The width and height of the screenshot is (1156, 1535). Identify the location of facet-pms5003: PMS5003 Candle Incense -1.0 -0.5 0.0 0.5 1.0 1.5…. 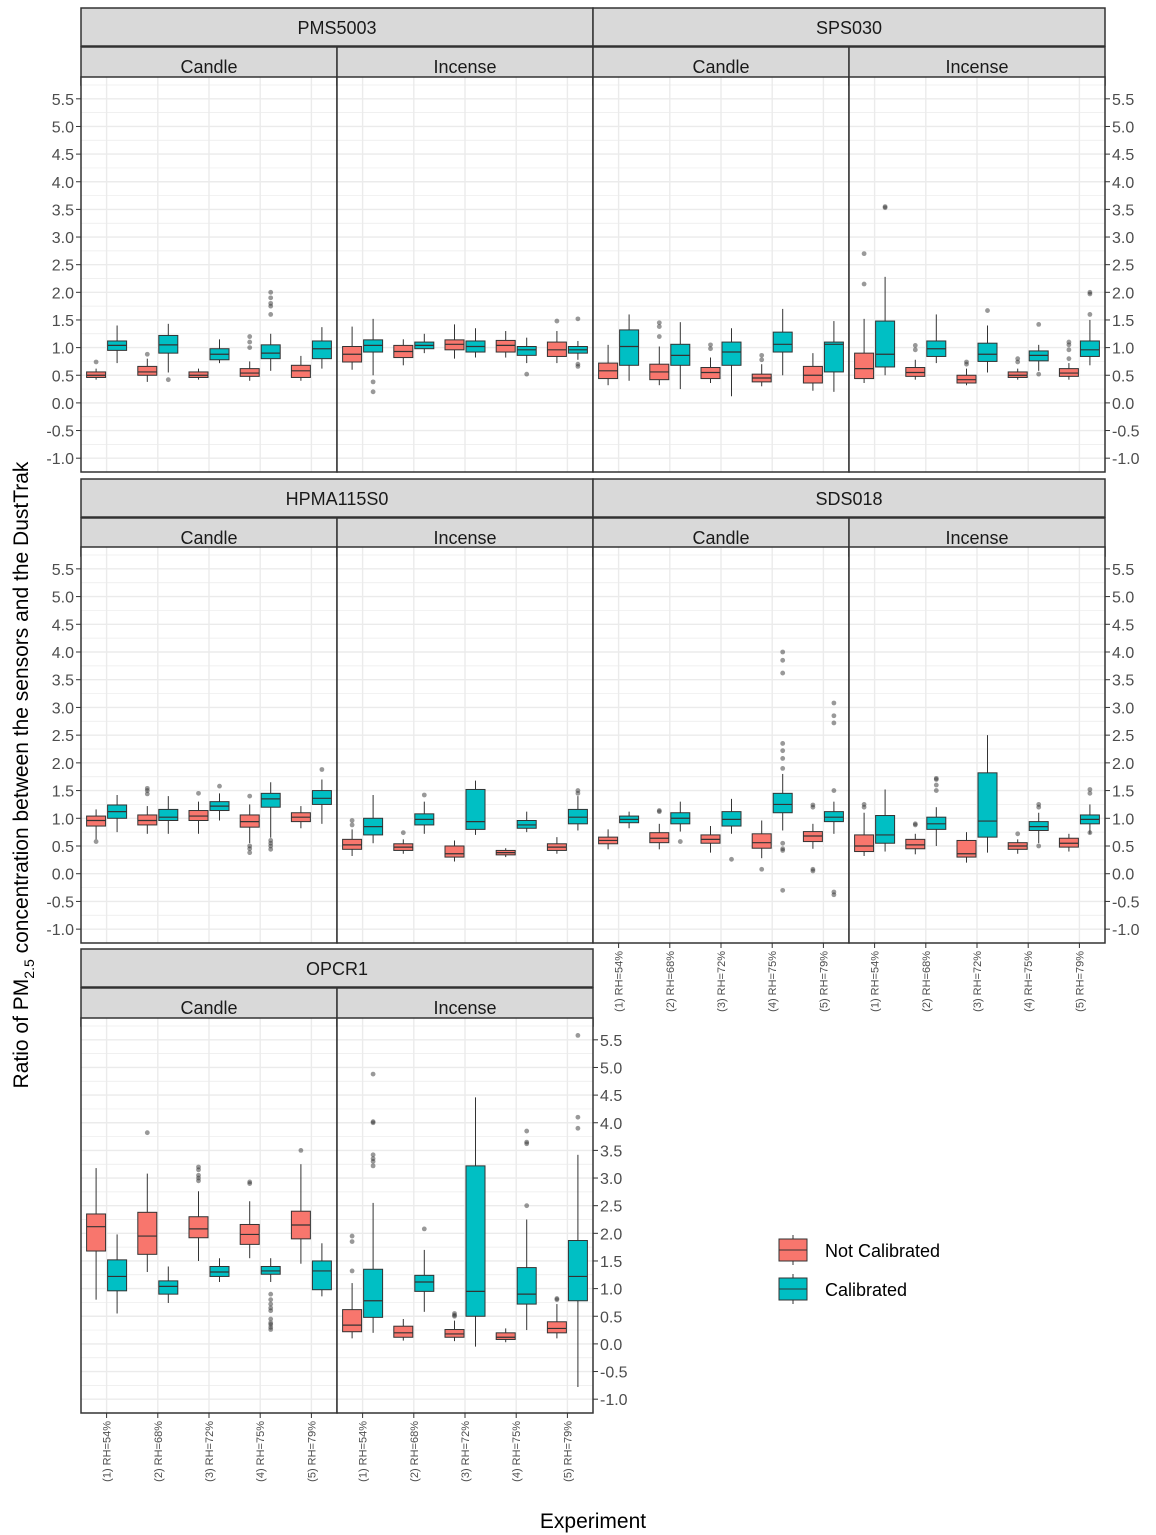
(320, 240).